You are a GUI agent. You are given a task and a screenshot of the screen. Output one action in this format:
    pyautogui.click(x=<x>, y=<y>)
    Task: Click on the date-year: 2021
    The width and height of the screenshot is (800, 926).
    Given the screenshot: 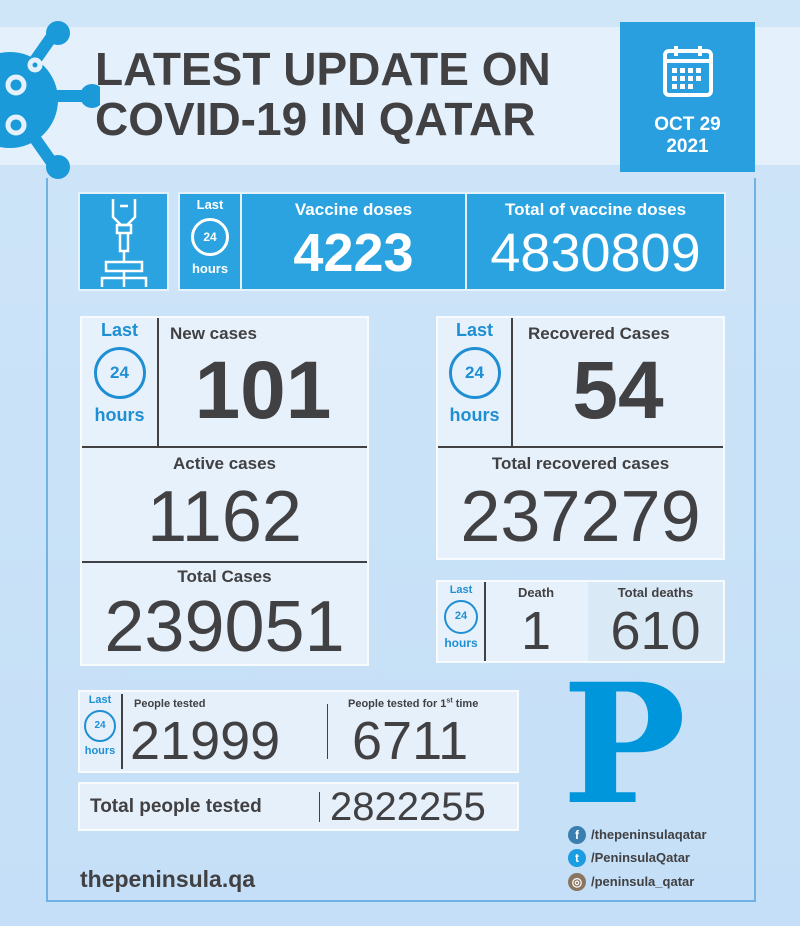 What is the action you would take?
    pyautogui.click(x=687, y=146)
    